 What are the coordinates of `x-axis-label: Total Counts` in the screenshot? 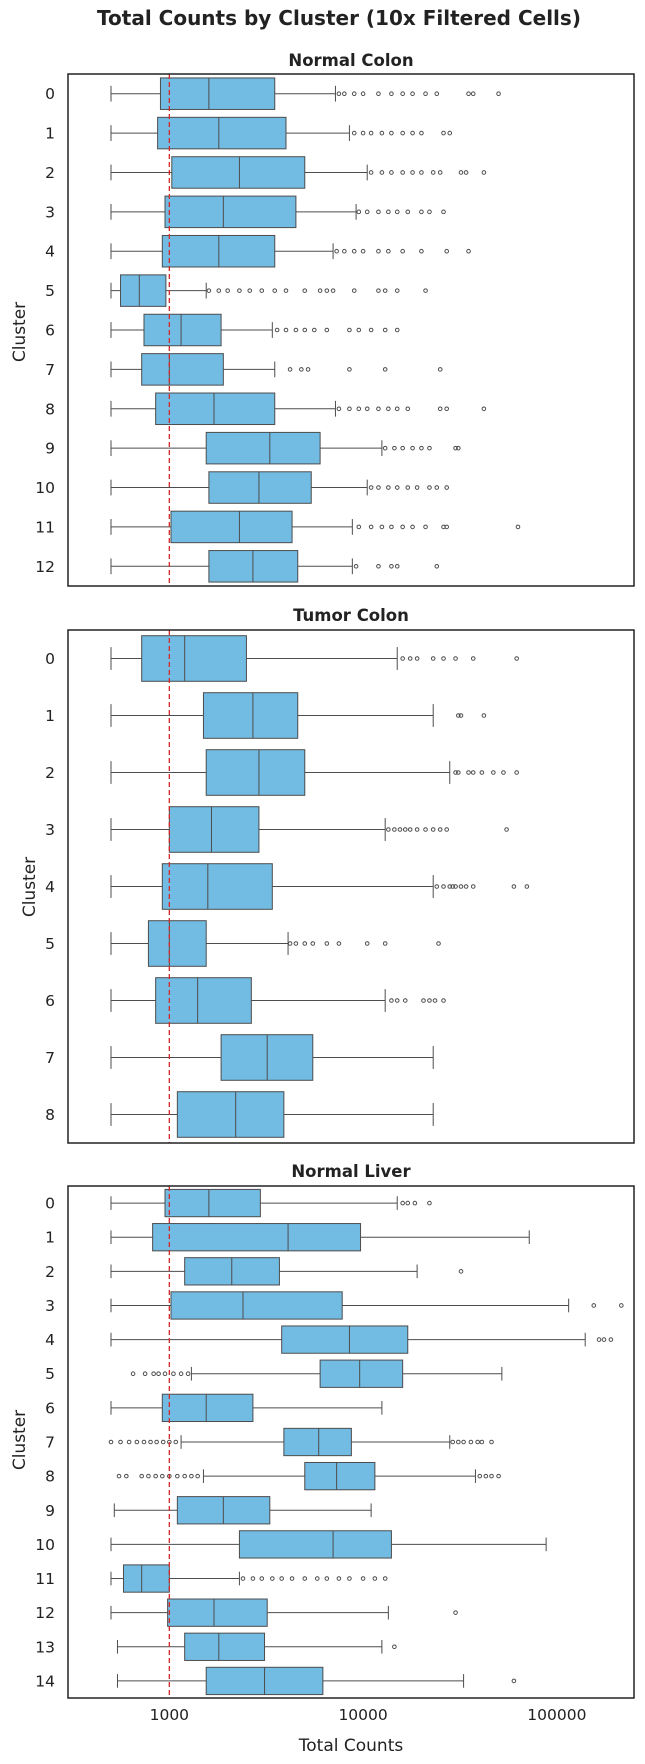 It's located at (351, 1746).